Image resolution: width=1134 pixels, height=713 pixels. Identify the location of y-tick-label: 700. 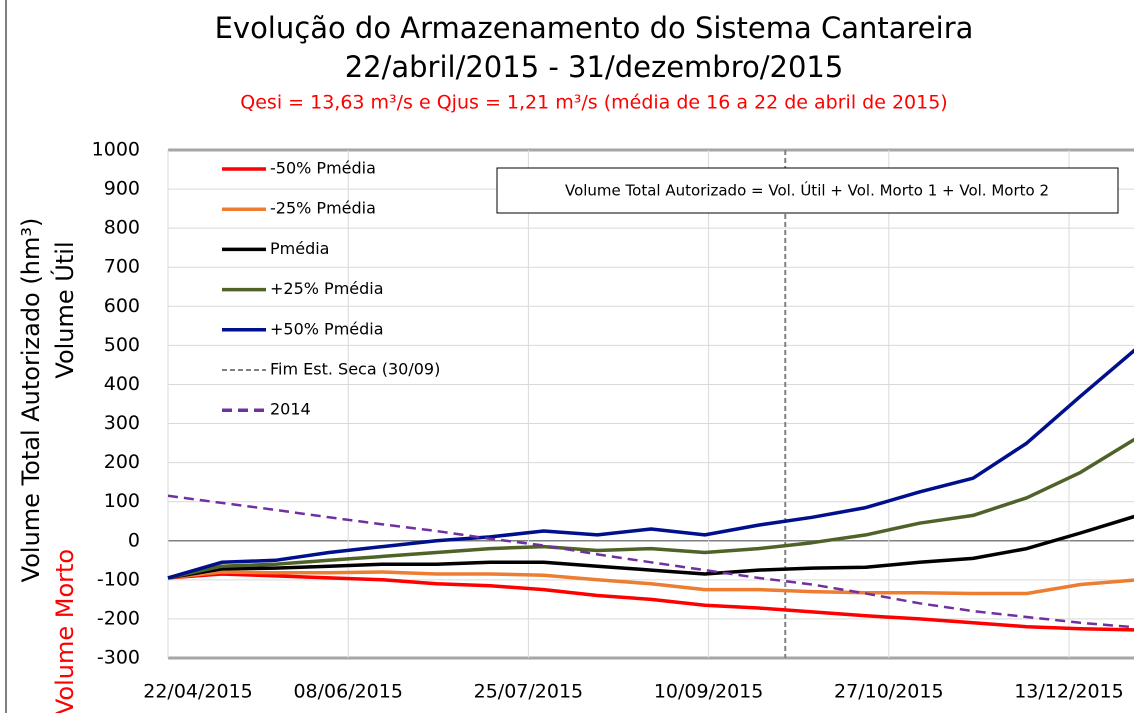
(122, 267).